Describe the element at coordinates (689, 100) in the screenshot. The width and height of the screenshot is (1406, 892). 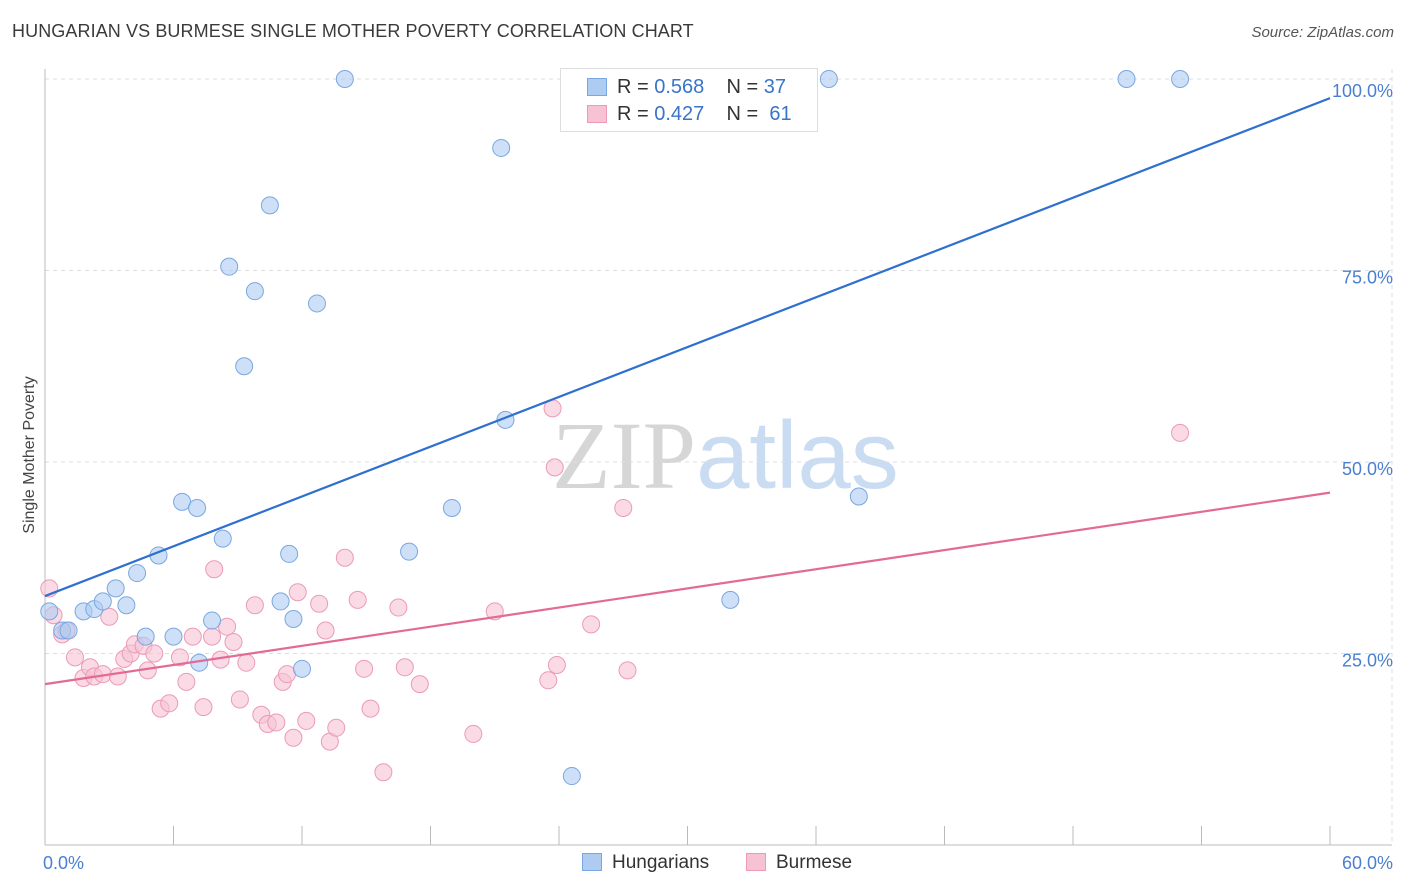
I see `stats-legend: R = 0.568 N = 37 R = 0.427 N = 61` at that location.